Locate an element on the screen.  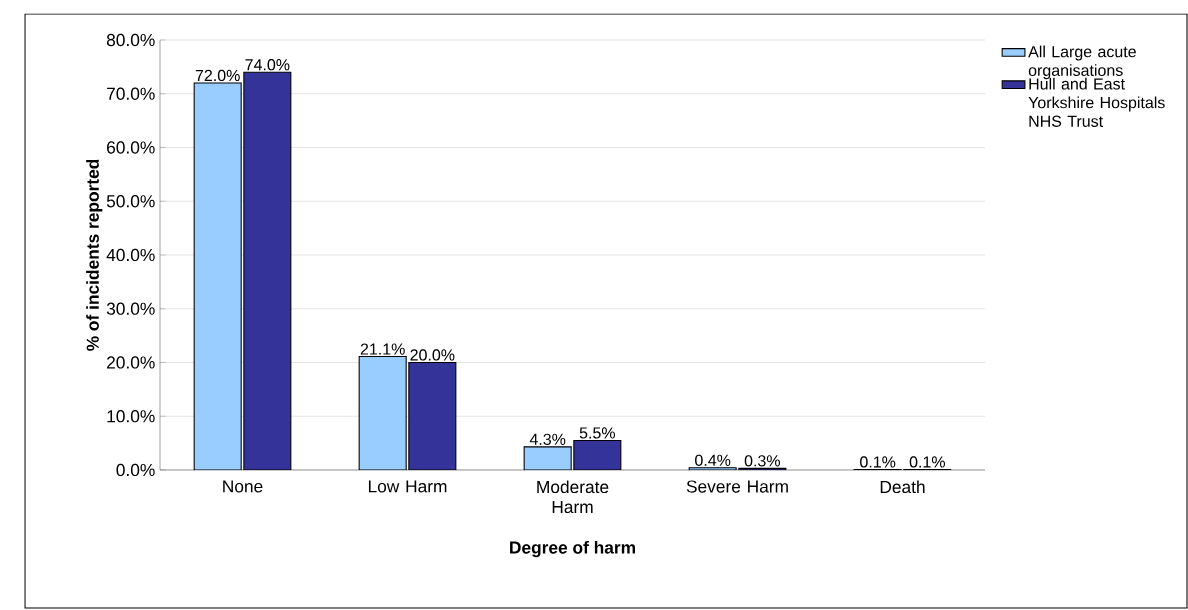
data-label: 21.1% is located at coordinates (382, 349).